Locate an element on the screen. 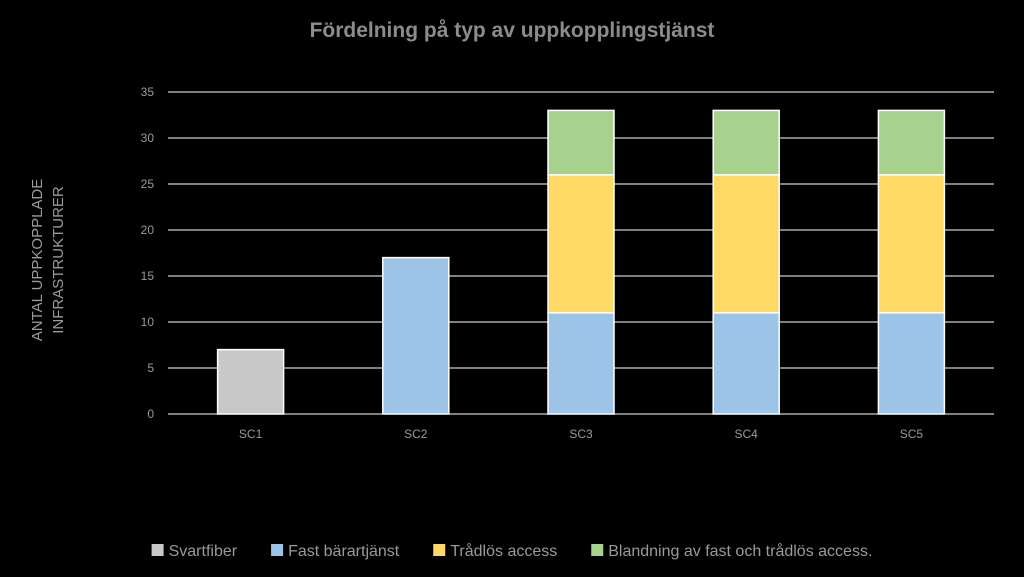  y-axis-label: ANTAL UPPKOPPLADE INFRASTRUKTURER is located at coordinates (48, 260).